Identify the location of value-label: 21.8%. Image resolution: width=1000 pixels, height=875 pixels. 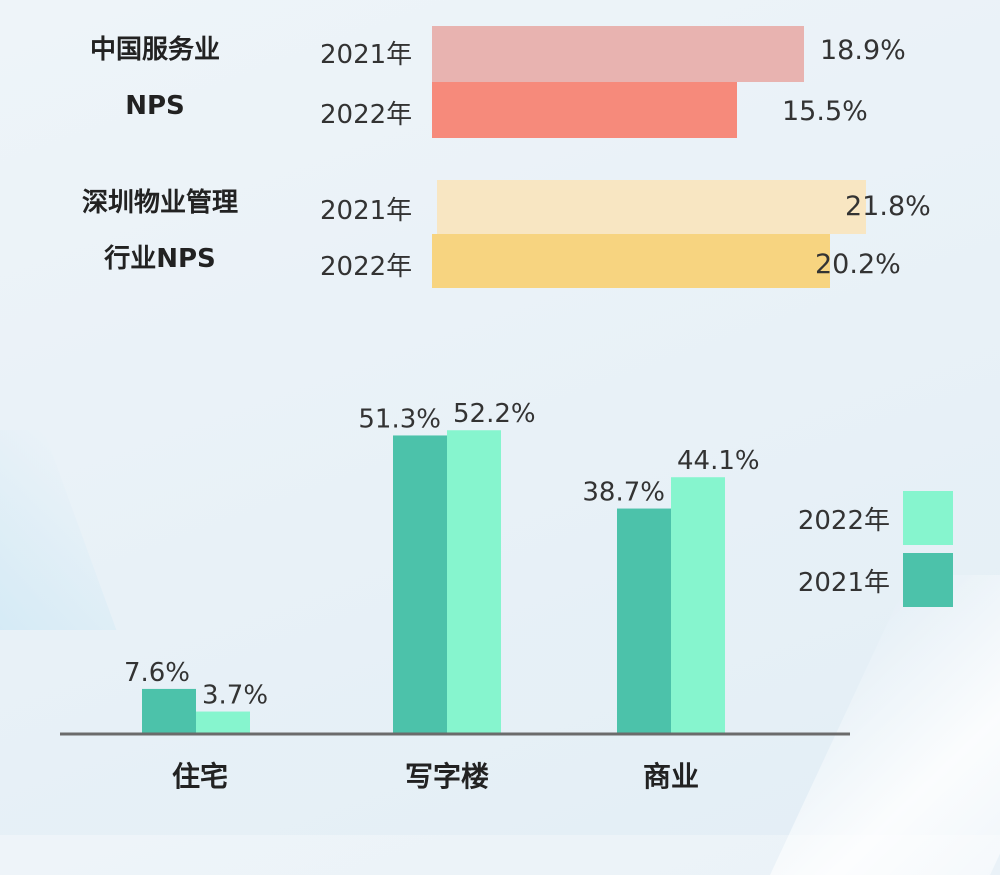
(888, 206).